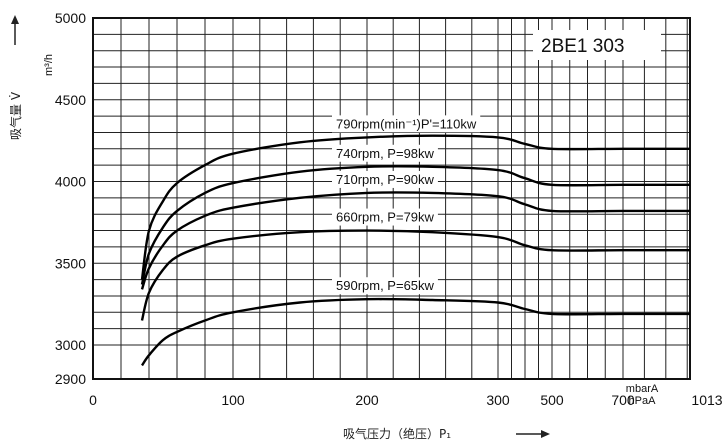  Describe the element at coordinates (70, 182) in the screenshot. I see `y-tick-label: 4000` at that location.